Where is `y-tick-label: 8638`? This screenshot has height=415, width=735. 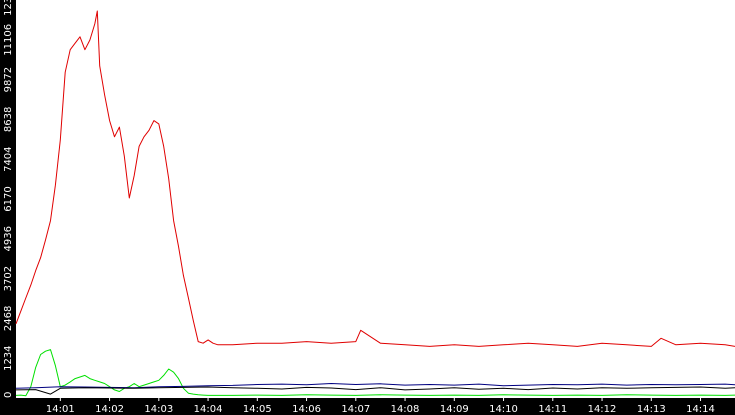 y-tick-label: 8638 is located at coordinates (8, 119).